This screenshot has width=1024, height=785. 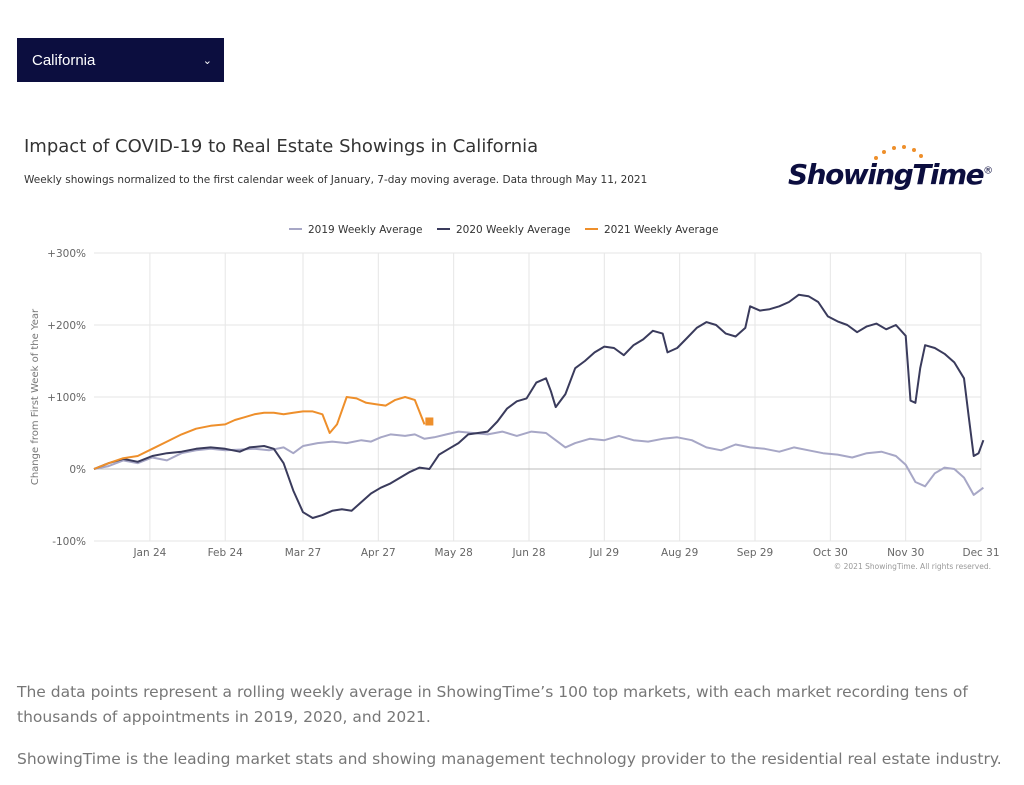 What do you see at coordinates (64, 60) in the screenshot?
I see `region-select-value: California` at bounding box center [64, 60].